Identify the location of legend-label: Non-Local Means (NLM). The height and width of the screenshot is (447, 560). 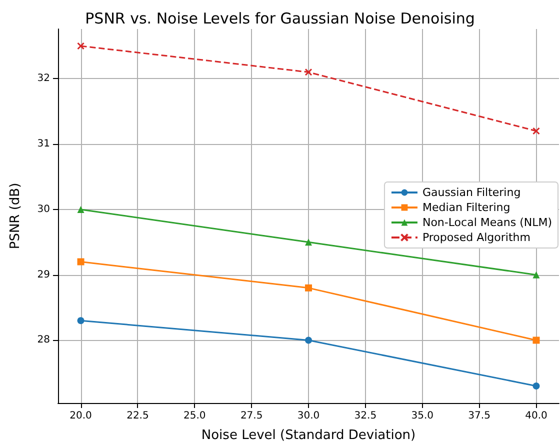
(487, 222).